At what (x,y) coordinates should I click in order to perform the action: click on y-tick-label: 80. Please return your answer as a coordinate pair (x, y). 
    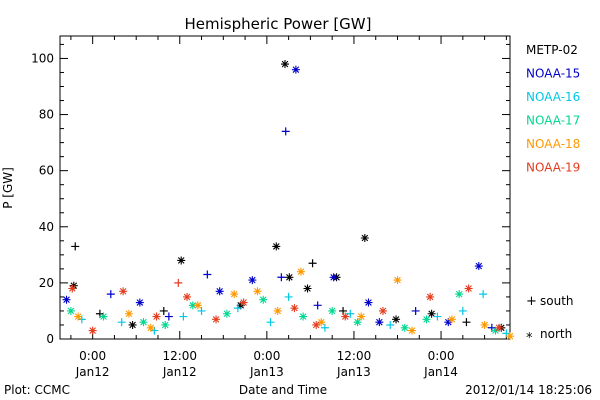
    Looking at the image, I should click on (46, 115).